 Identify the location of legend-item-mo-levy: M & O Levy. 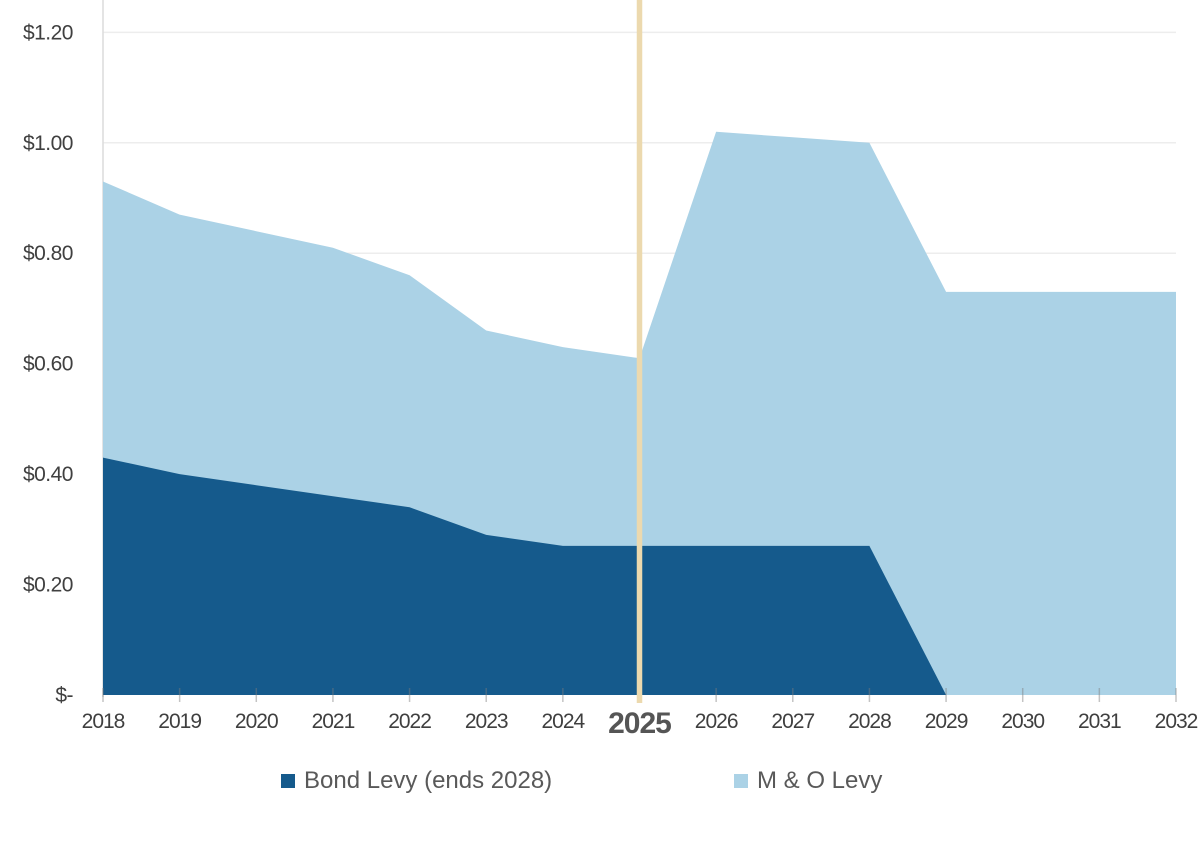
(808, 781).